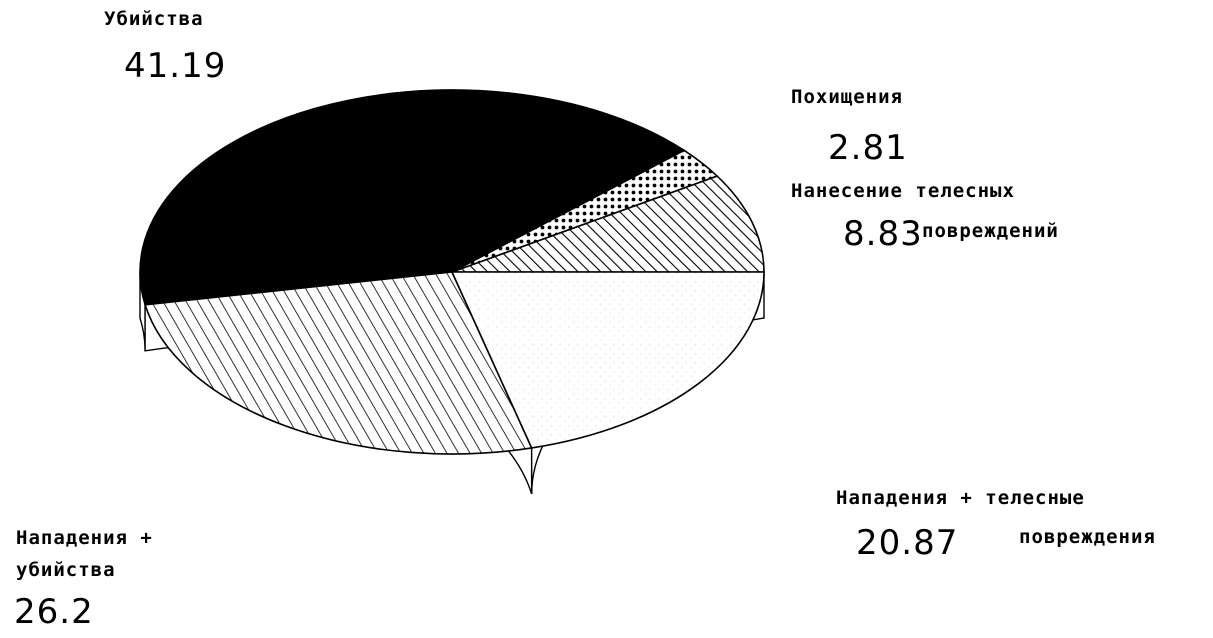  I want to click on value-assault-harm: 20.87, so click(907, 543).